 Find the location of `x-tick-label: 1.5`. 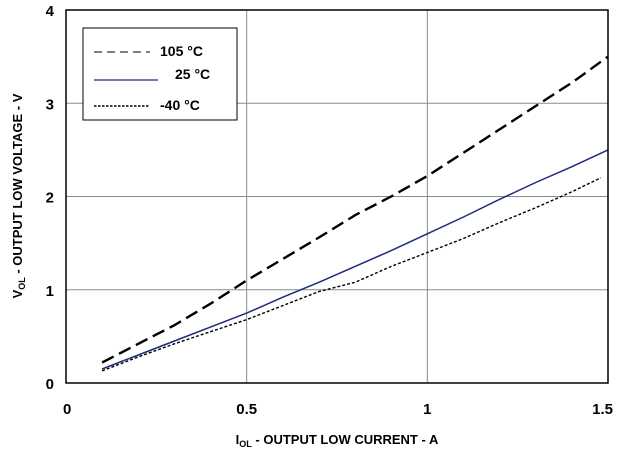

x-tick-label: 1.5 is located at coordinates (602, 409).